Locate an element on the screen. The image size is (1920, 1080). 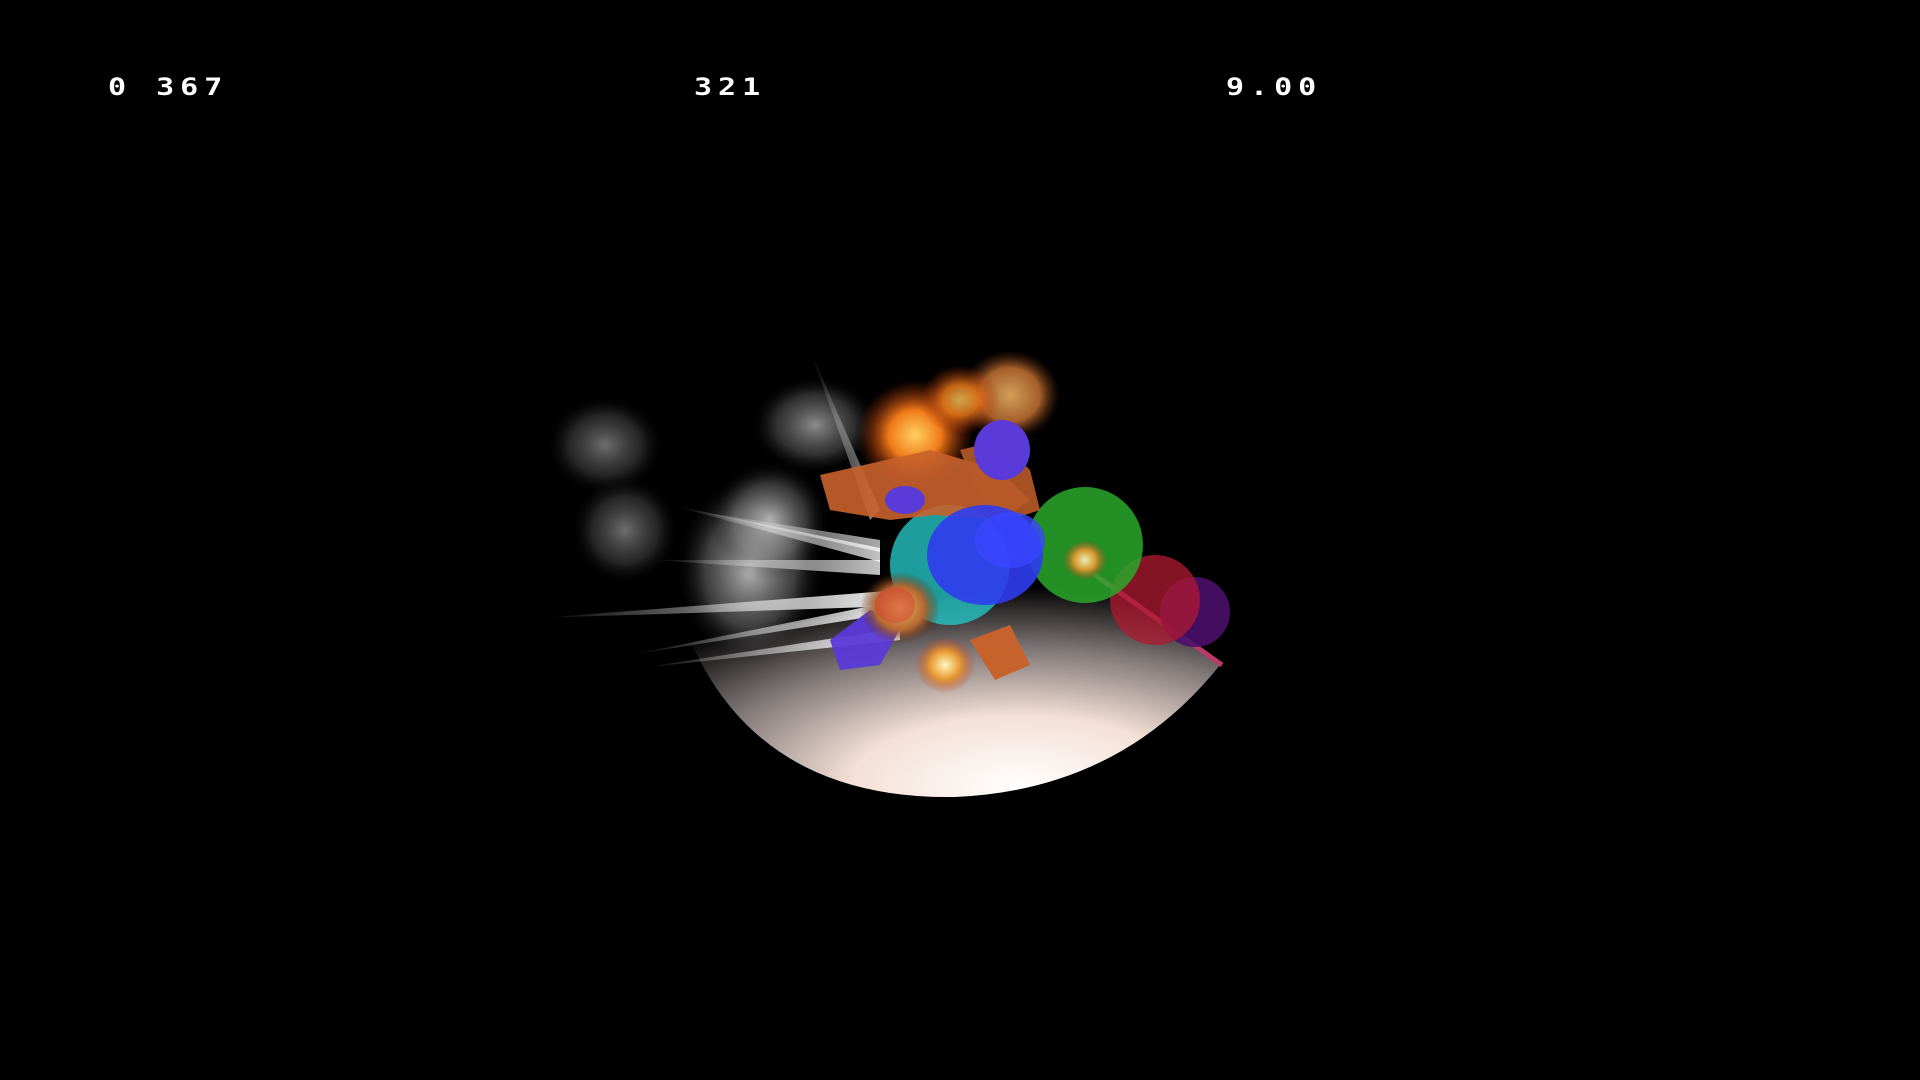
character-sprite is located at coordinates (932, 550).